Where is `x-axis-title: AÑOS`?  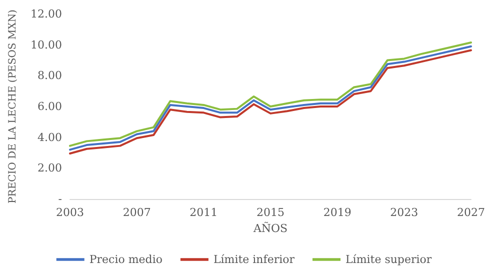
x-axis-title: AÑOS is located at coordinates (270, 228).